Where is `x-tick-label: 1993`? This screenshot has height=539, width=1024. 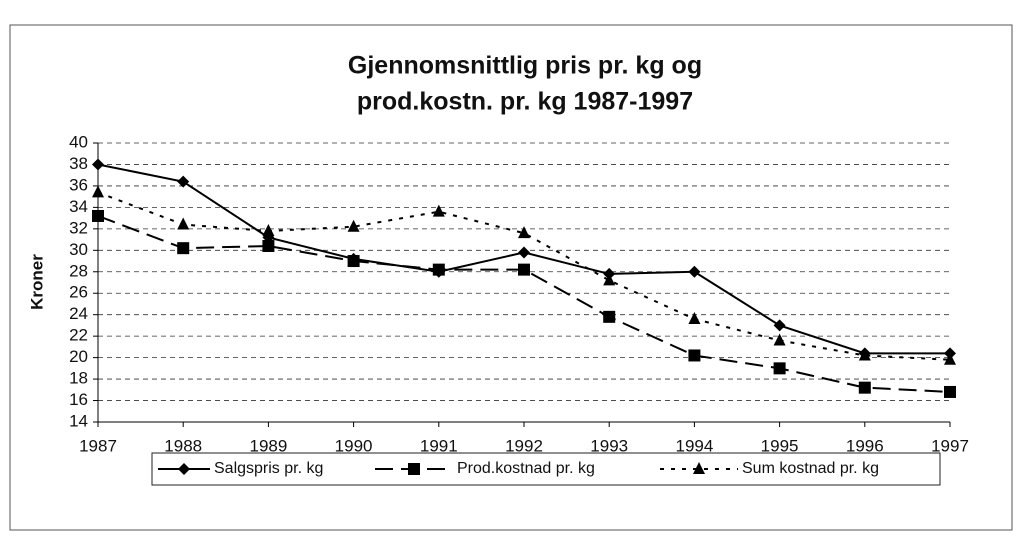 x-tick-label: 1993 is located at coordinates (609, 445).